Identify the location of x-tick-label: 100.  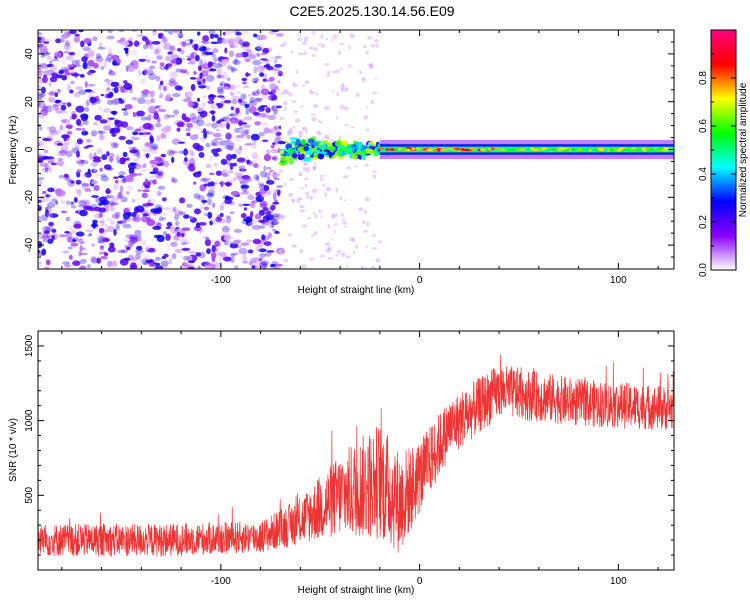
(618, 581).